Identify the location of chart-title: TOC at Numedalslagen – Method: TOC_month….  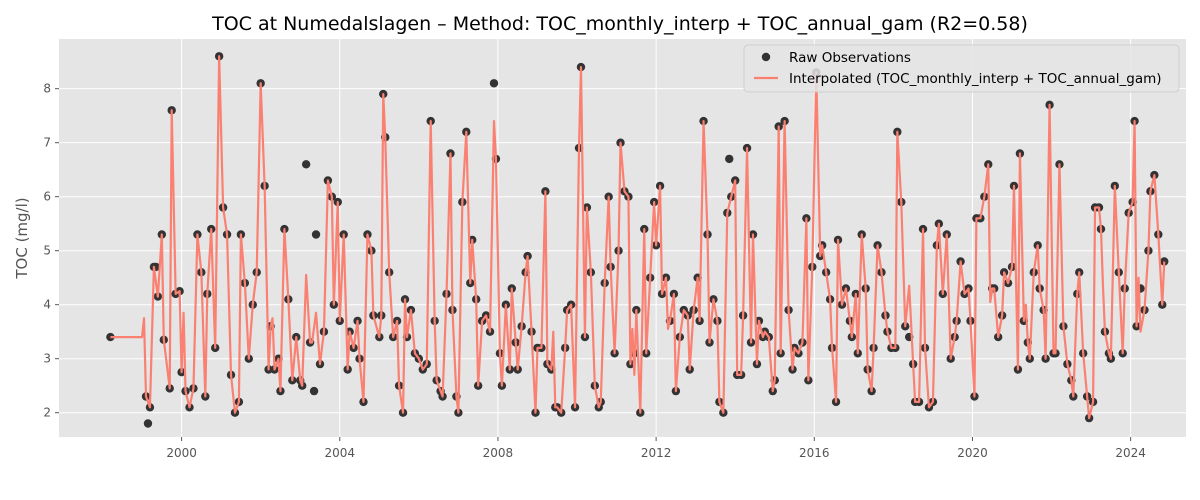
(619, 24).